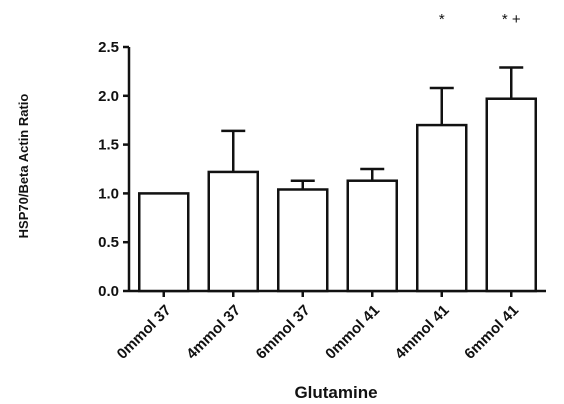  Describe the element at coordinates (108, 242) in the screenshot. I see `y-tick-label: 0.5` at that location.